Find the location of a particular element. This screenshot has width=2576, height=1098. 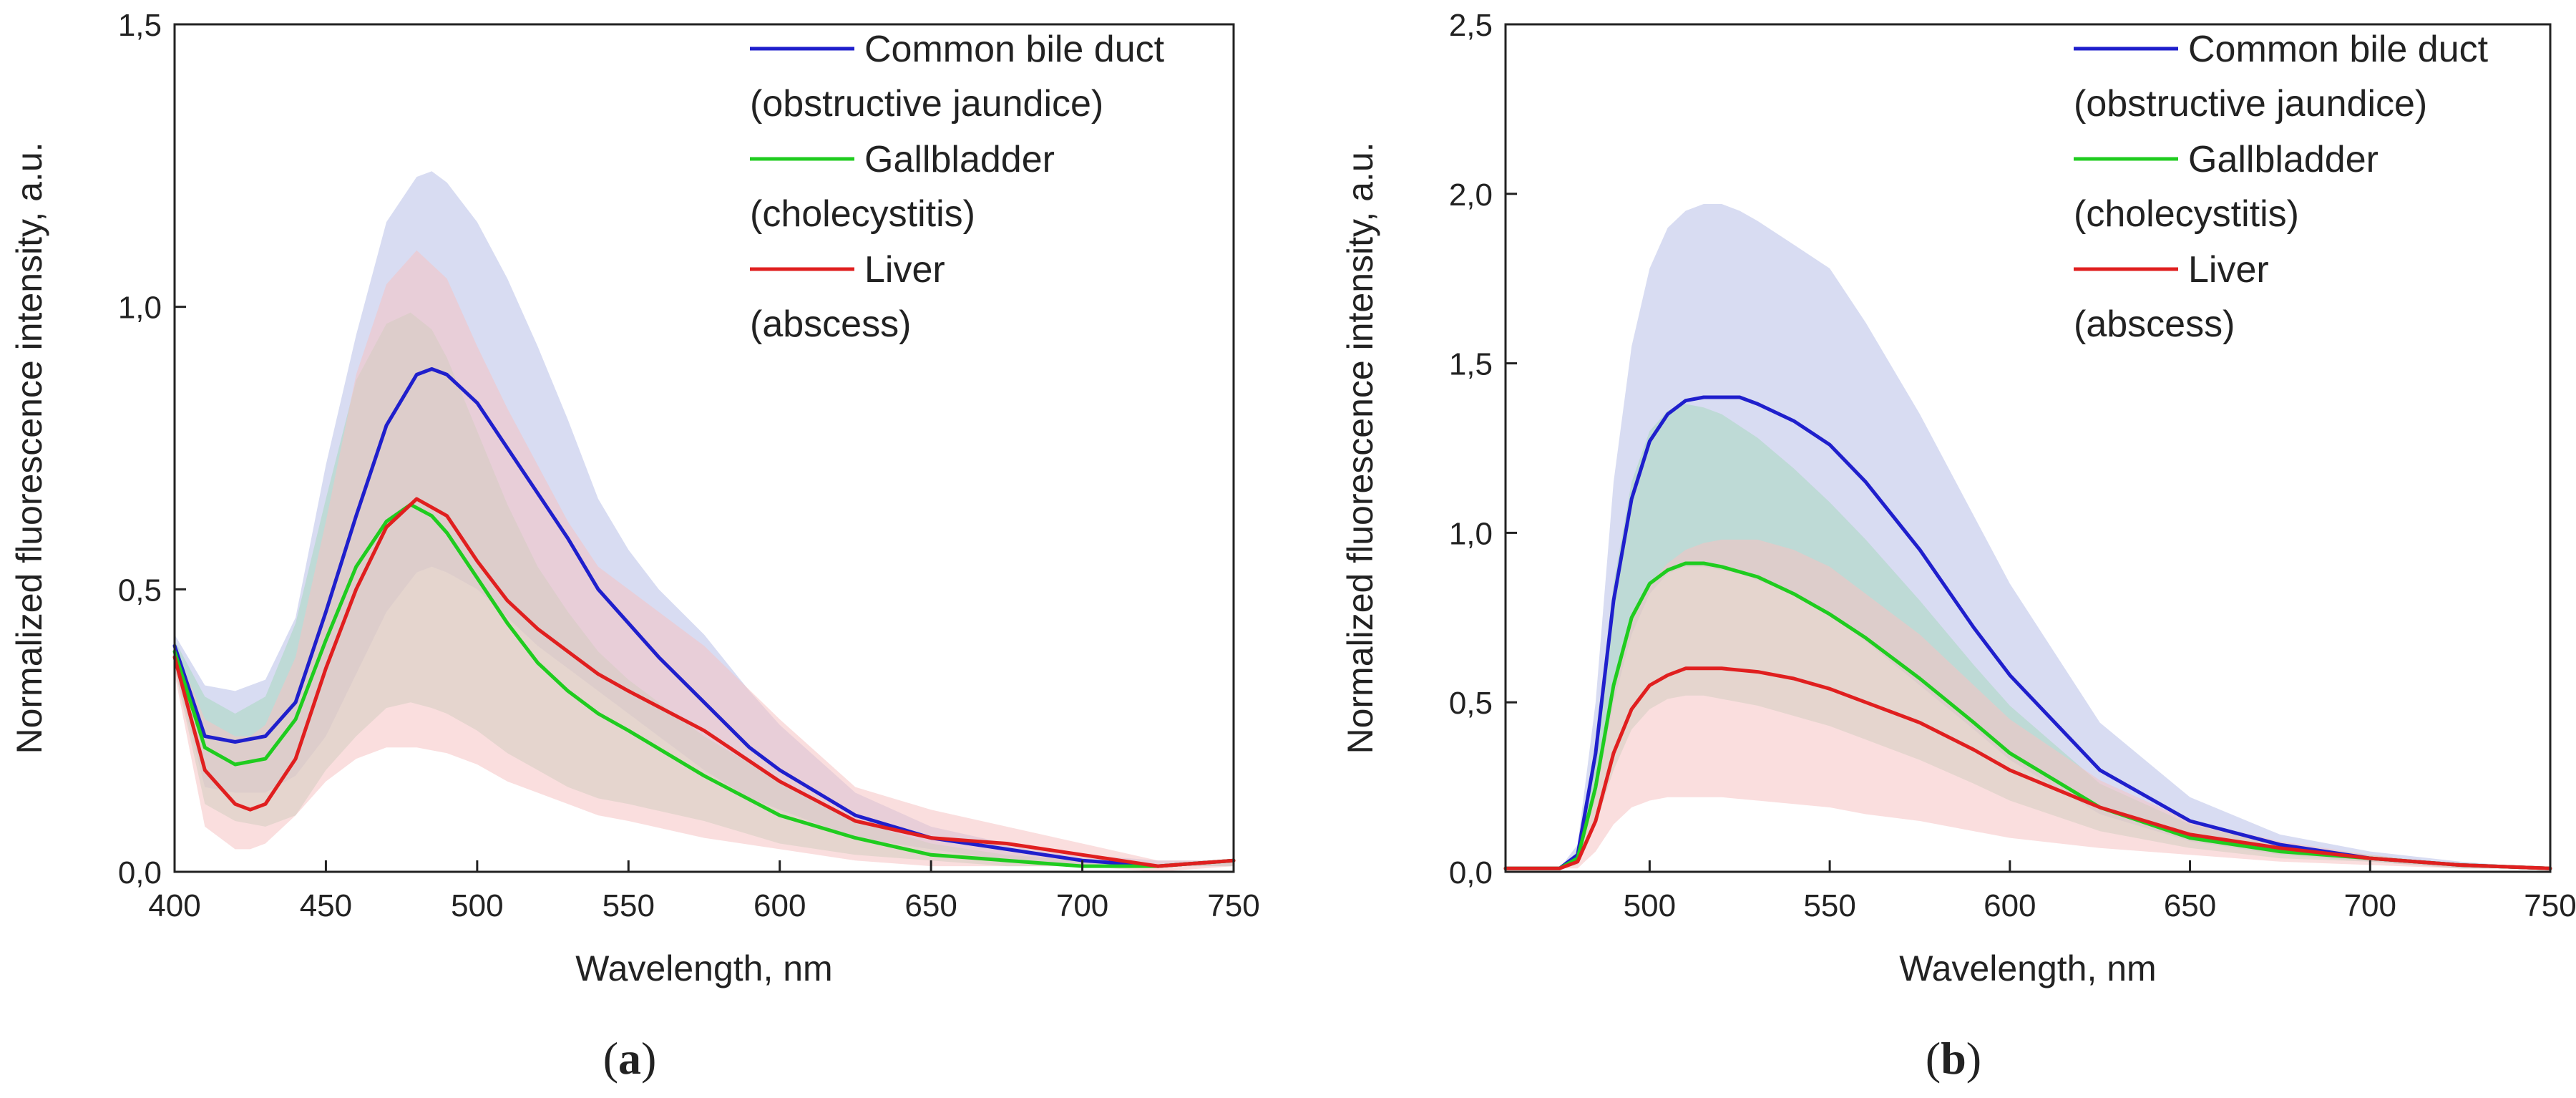

y-axis-title-b: Normalized fluorescence intensity, a.u. is located at coordinates (1360, 448).